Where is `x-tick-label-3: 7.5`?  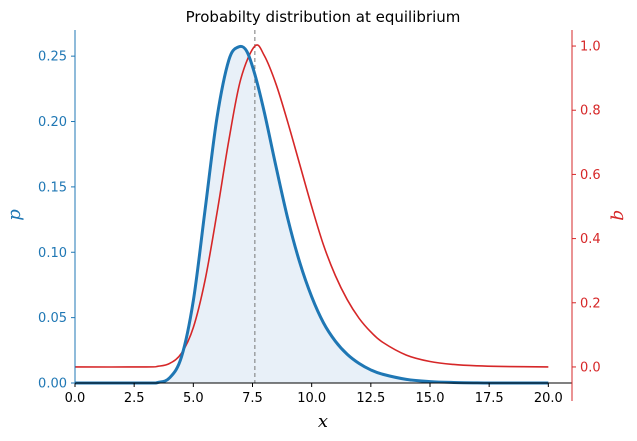 x-tick-label-3: 7.5 is located at coordinates (252, 398).